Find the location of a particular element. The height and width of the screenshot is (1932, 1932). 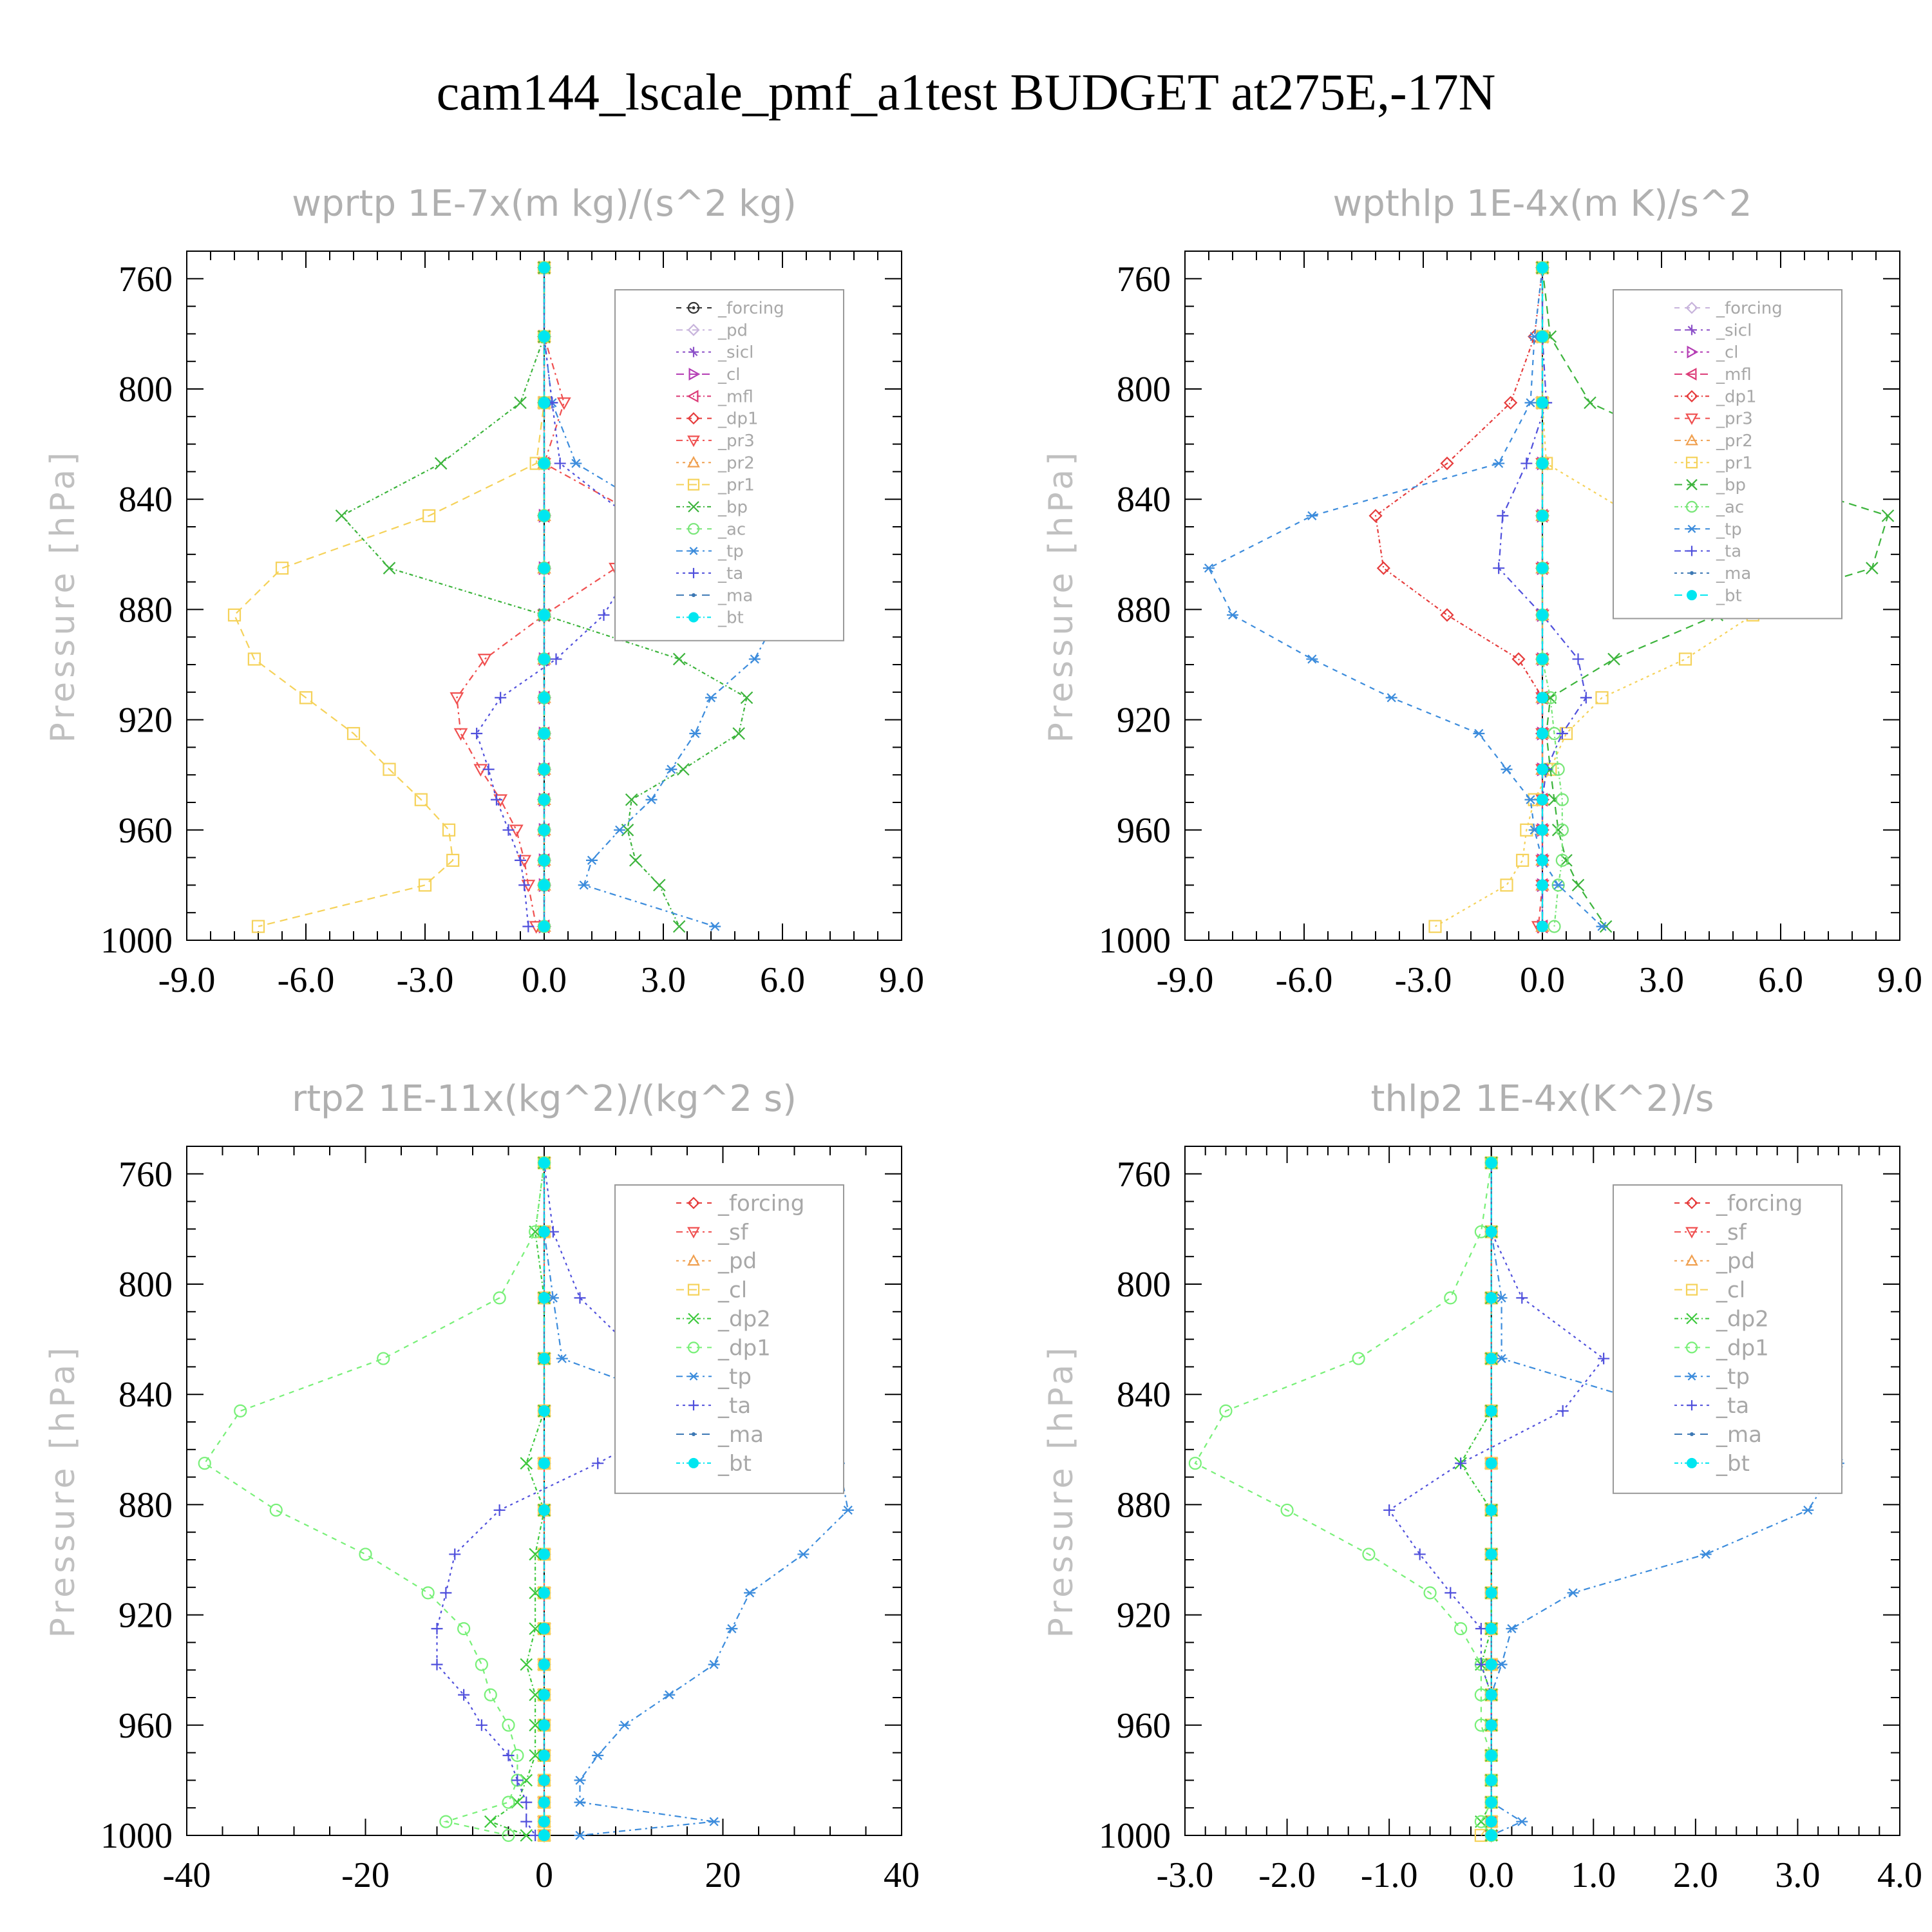

y-tick-label: 760 is located at coordinates (1144, 1175).